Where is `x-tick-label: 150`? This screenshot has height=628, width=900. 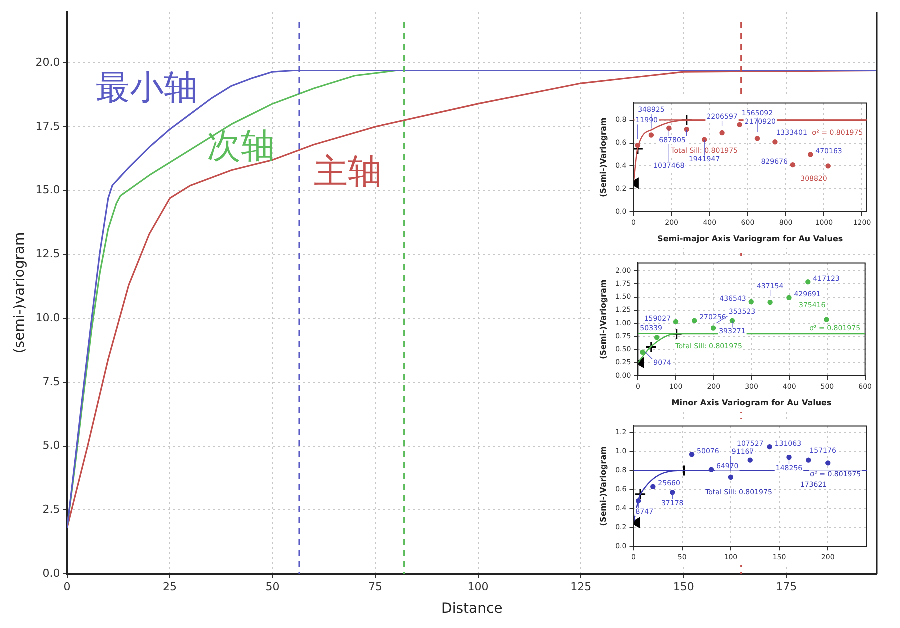
x-tick-label: 150 is located at coordinates (683, 587).